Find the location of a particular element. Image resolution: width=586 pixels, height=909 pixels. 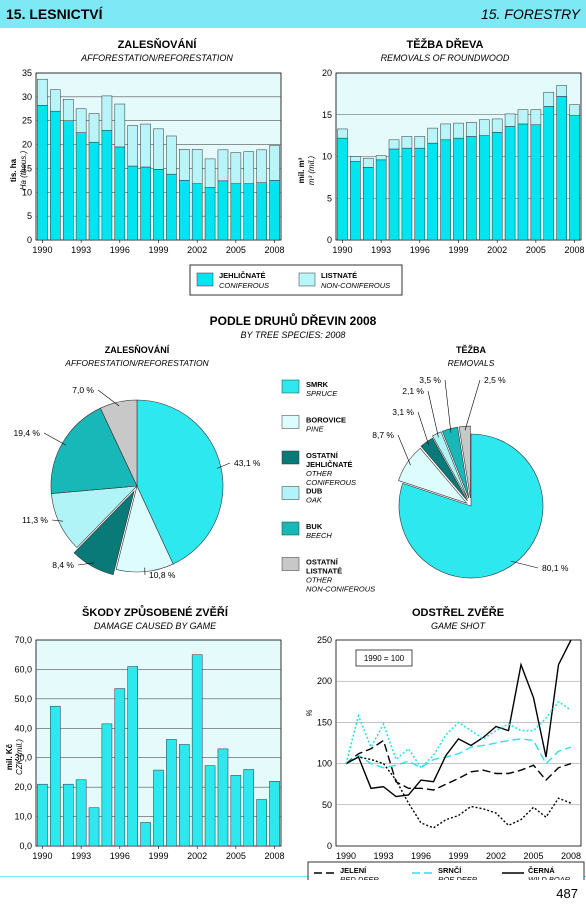

afforestation-ytick-label: 20 is located at coordinates (27, 145).